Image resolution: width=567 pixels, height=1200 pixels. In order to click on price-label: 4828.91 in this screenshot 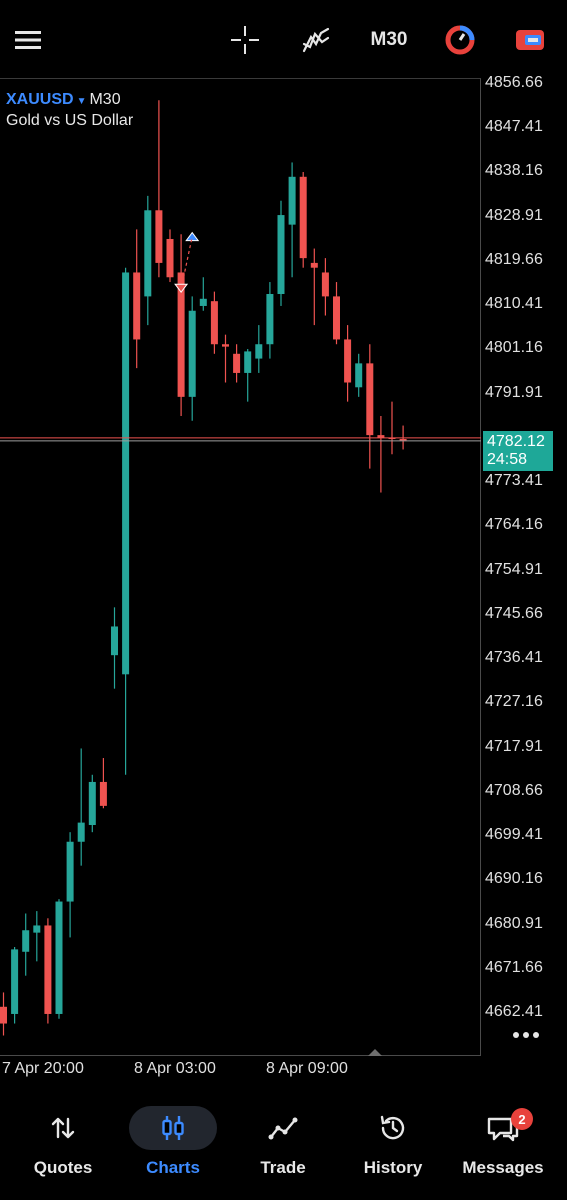, I will do `click(514, 215)`.